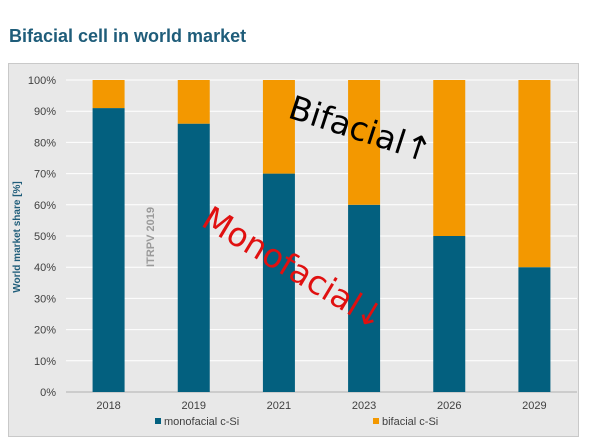 This screenshot has height=444, width=591. What do you see at coordinates (279, 406) in the screenshot?
I see `x-tick-label: 2021` at bounding box center [279, 406].